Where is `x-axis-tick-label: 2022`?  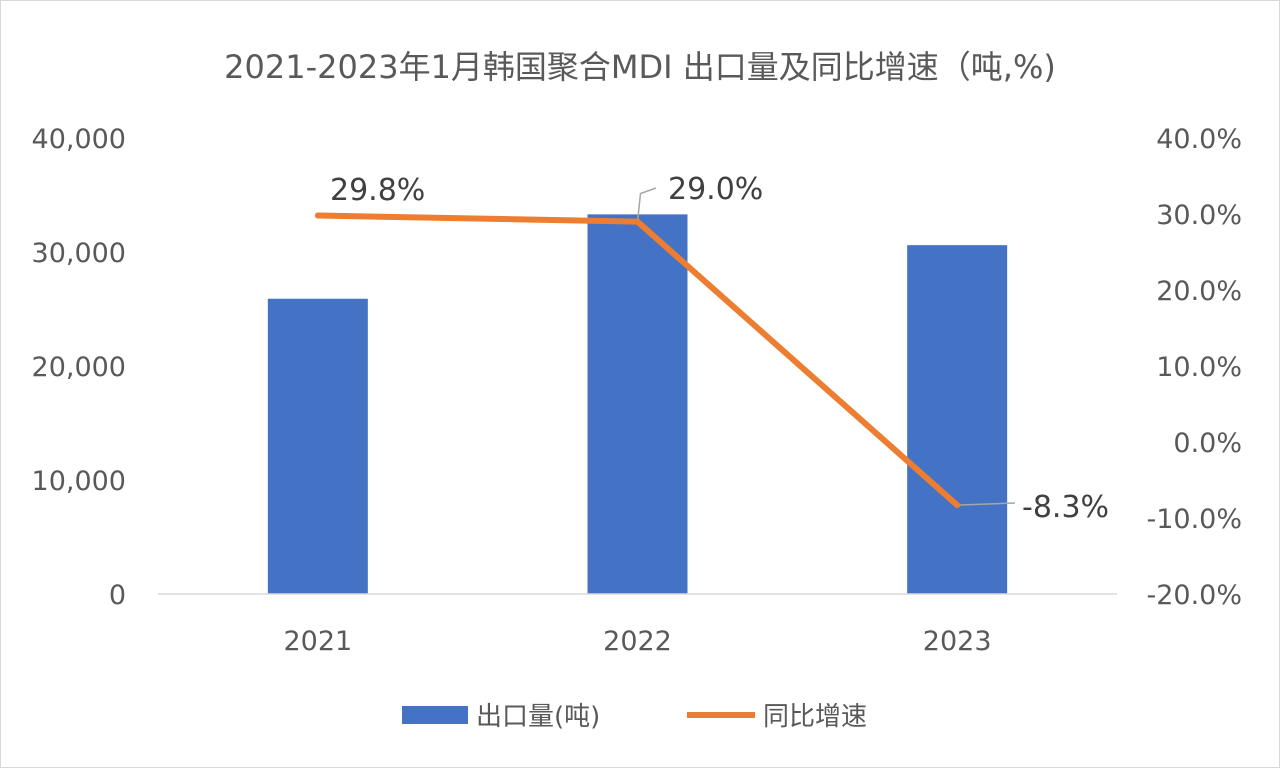
x-axis-tick-label: 2022 is located at coordinates (637, 641).